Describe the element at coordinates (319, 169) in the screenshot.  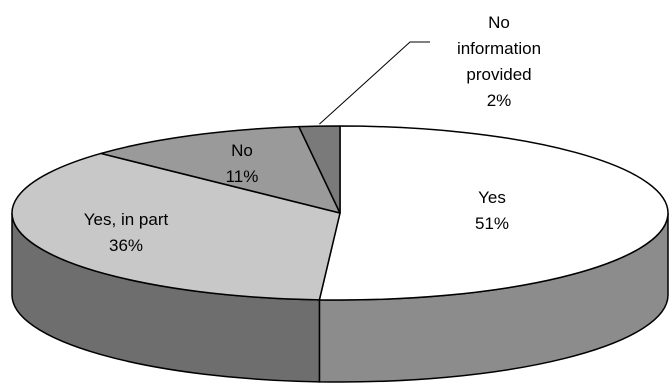
I see `pie-slice-no-information-provided` at that location.